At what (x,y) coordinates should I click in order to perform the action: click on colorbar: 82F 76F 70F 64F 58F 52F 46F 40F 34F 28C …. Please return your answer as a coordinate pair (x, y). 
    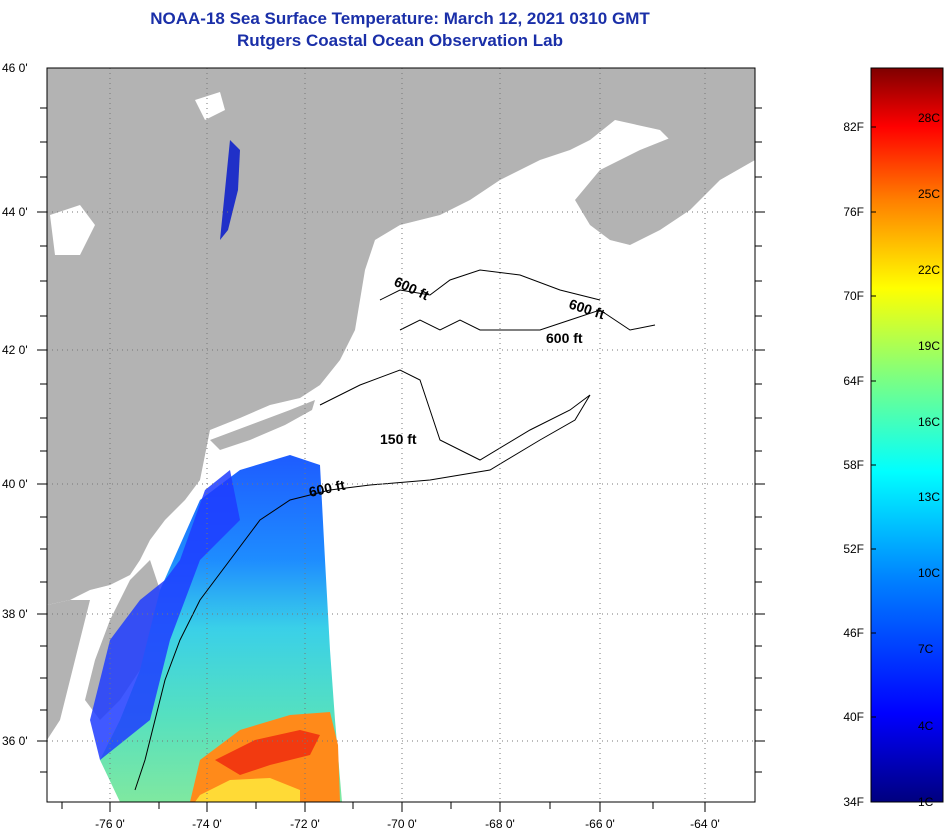
    Looking at the image, I should click on (893, 438).